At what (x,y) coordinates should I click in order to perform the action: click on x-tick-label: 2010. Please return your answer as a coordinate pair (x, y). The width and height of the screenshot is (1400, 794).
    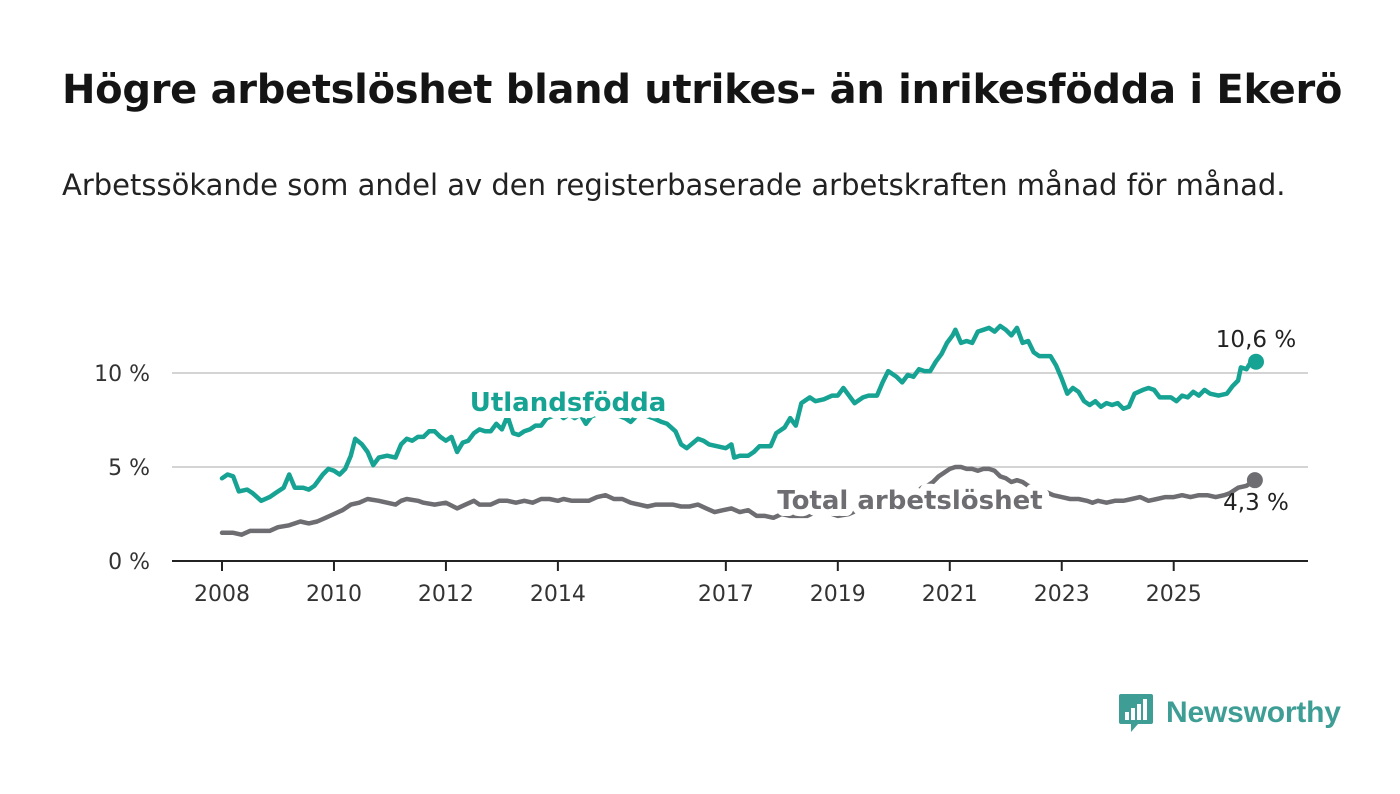
    Looking at the image, I should click on (334, 594).